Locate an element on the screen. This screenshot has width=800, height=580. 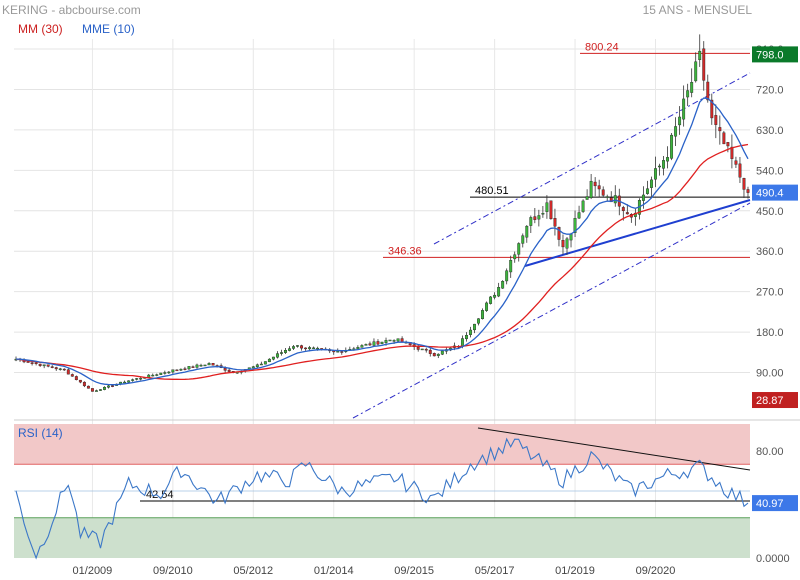
price-tick-label: 540.0 is located at coordinates (770, 171).